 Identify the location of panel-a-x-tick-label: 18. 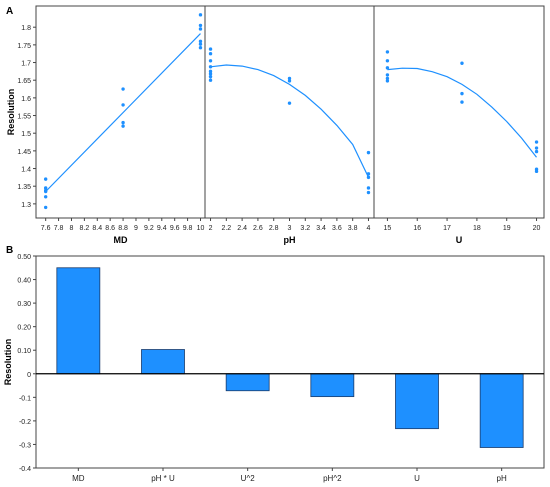
(477, 228).